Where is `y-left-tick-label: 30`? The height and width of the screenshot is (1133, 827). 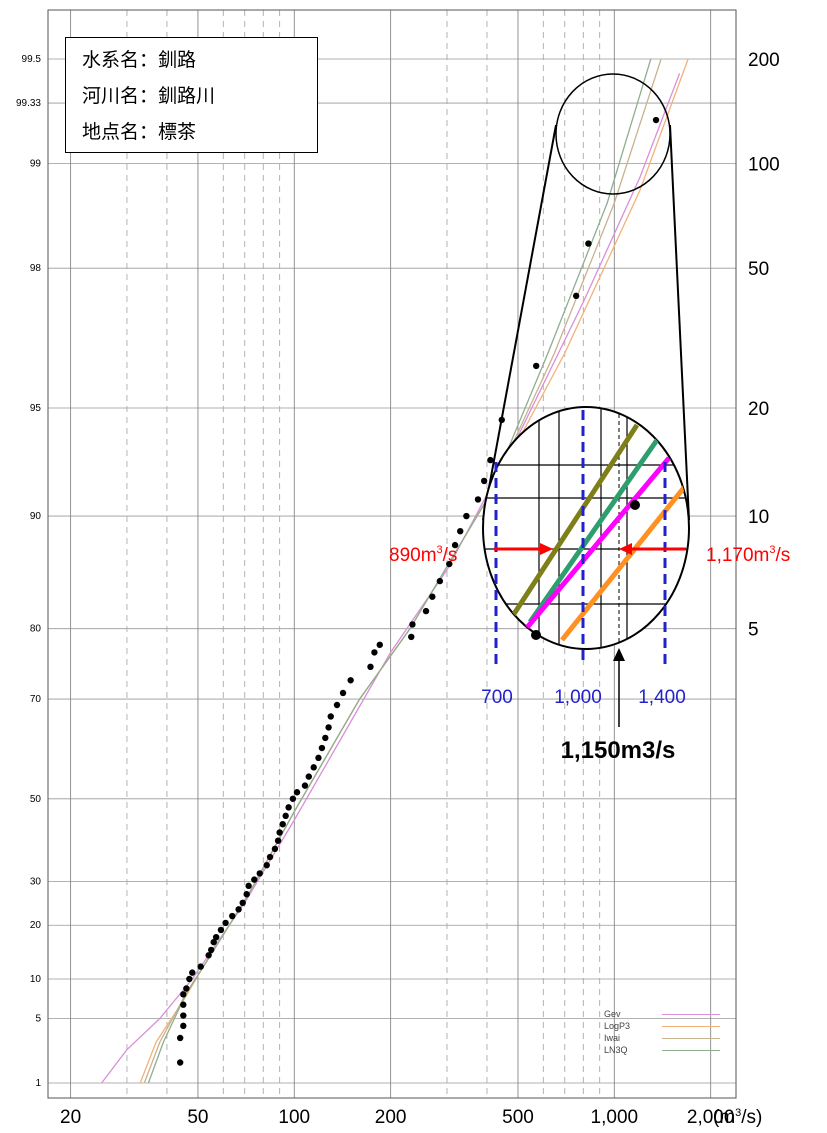 y-left-tick-label: 30 is located at coordinates (36, 882).